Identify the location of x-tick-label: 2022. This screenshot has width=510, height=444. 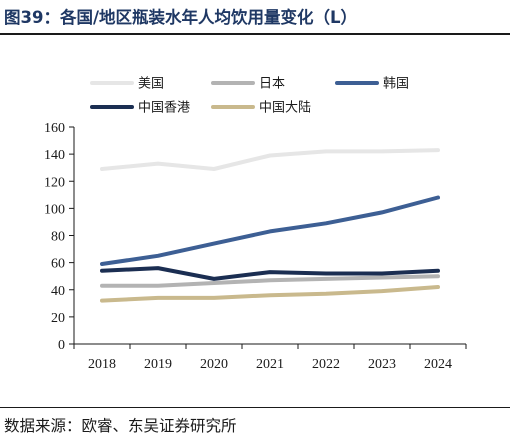
(326, 364).